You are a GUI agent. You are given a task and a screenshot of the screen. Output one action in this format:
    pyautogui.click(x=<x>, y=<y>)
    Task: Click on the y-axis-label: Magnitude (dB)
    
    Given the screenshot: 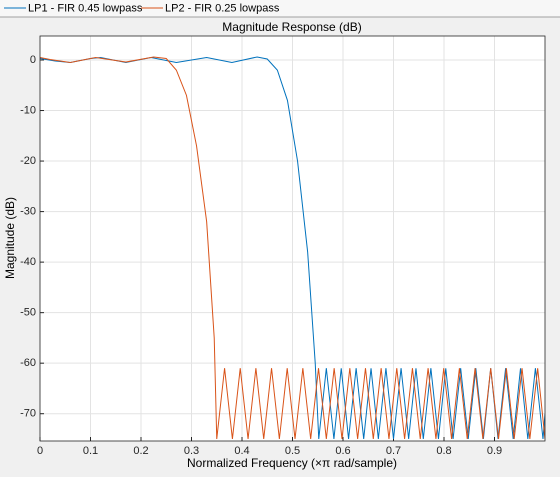 What is the action you would take?
    pyautogui.click(x=10, y=238)
    